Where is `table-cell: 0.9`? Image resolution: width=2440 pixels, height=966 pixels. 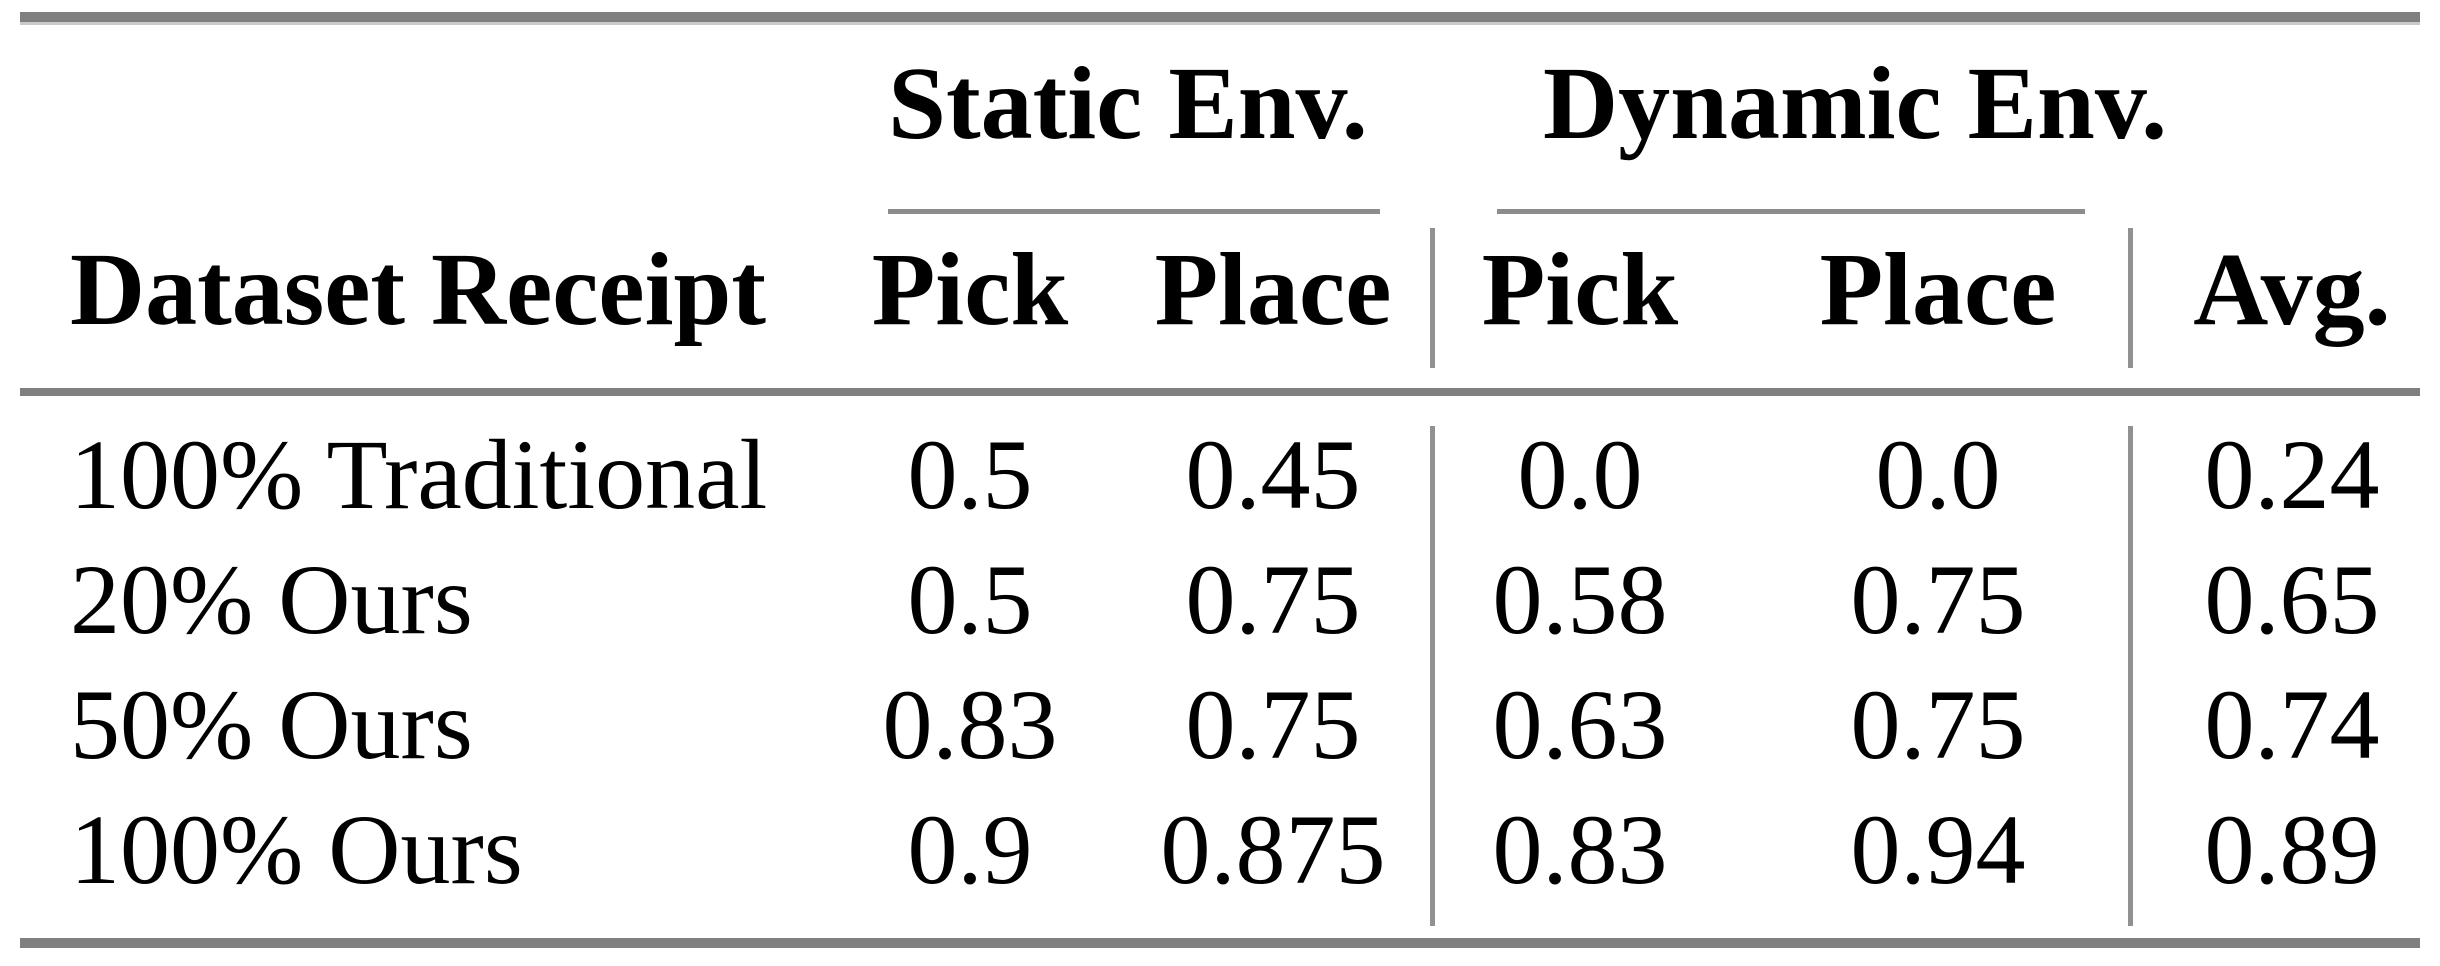
table-cell: 0.9 is located at coordinates (970, 849).